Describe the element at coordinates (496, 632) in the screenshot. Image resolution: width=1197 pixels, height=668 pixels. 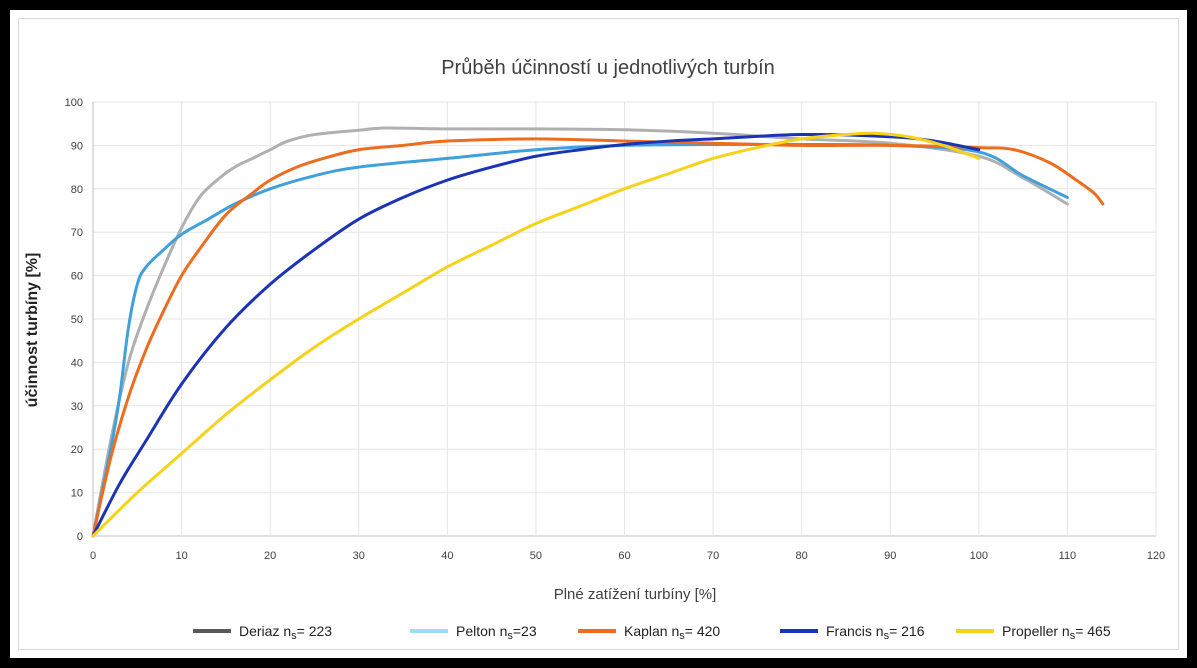
I see `legend-entry-pelton: Pelton ns=23` at that location.